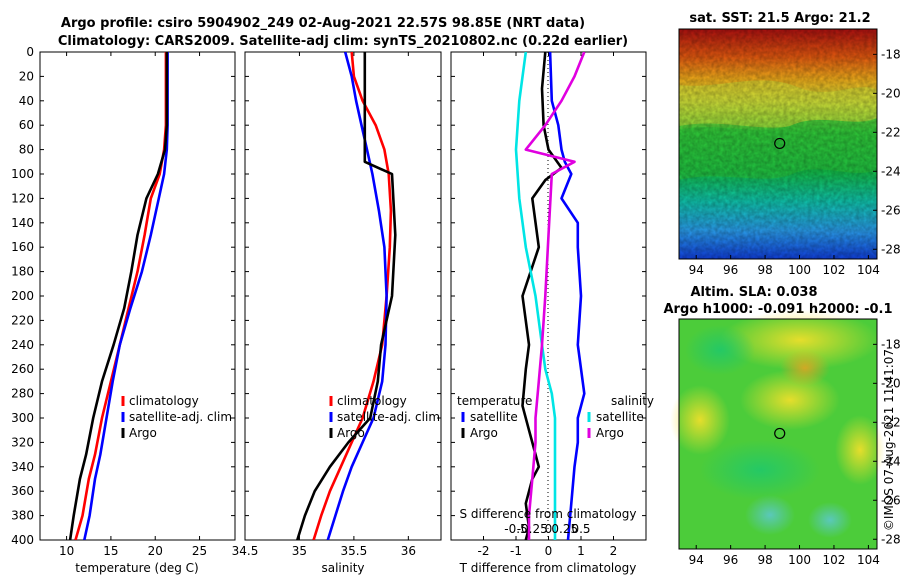 The image size is (900, 580). What do you see at coordinates (155, 551) in the screenshot?
I see `x-tick-label: 20` at bounding box center [155, 551].